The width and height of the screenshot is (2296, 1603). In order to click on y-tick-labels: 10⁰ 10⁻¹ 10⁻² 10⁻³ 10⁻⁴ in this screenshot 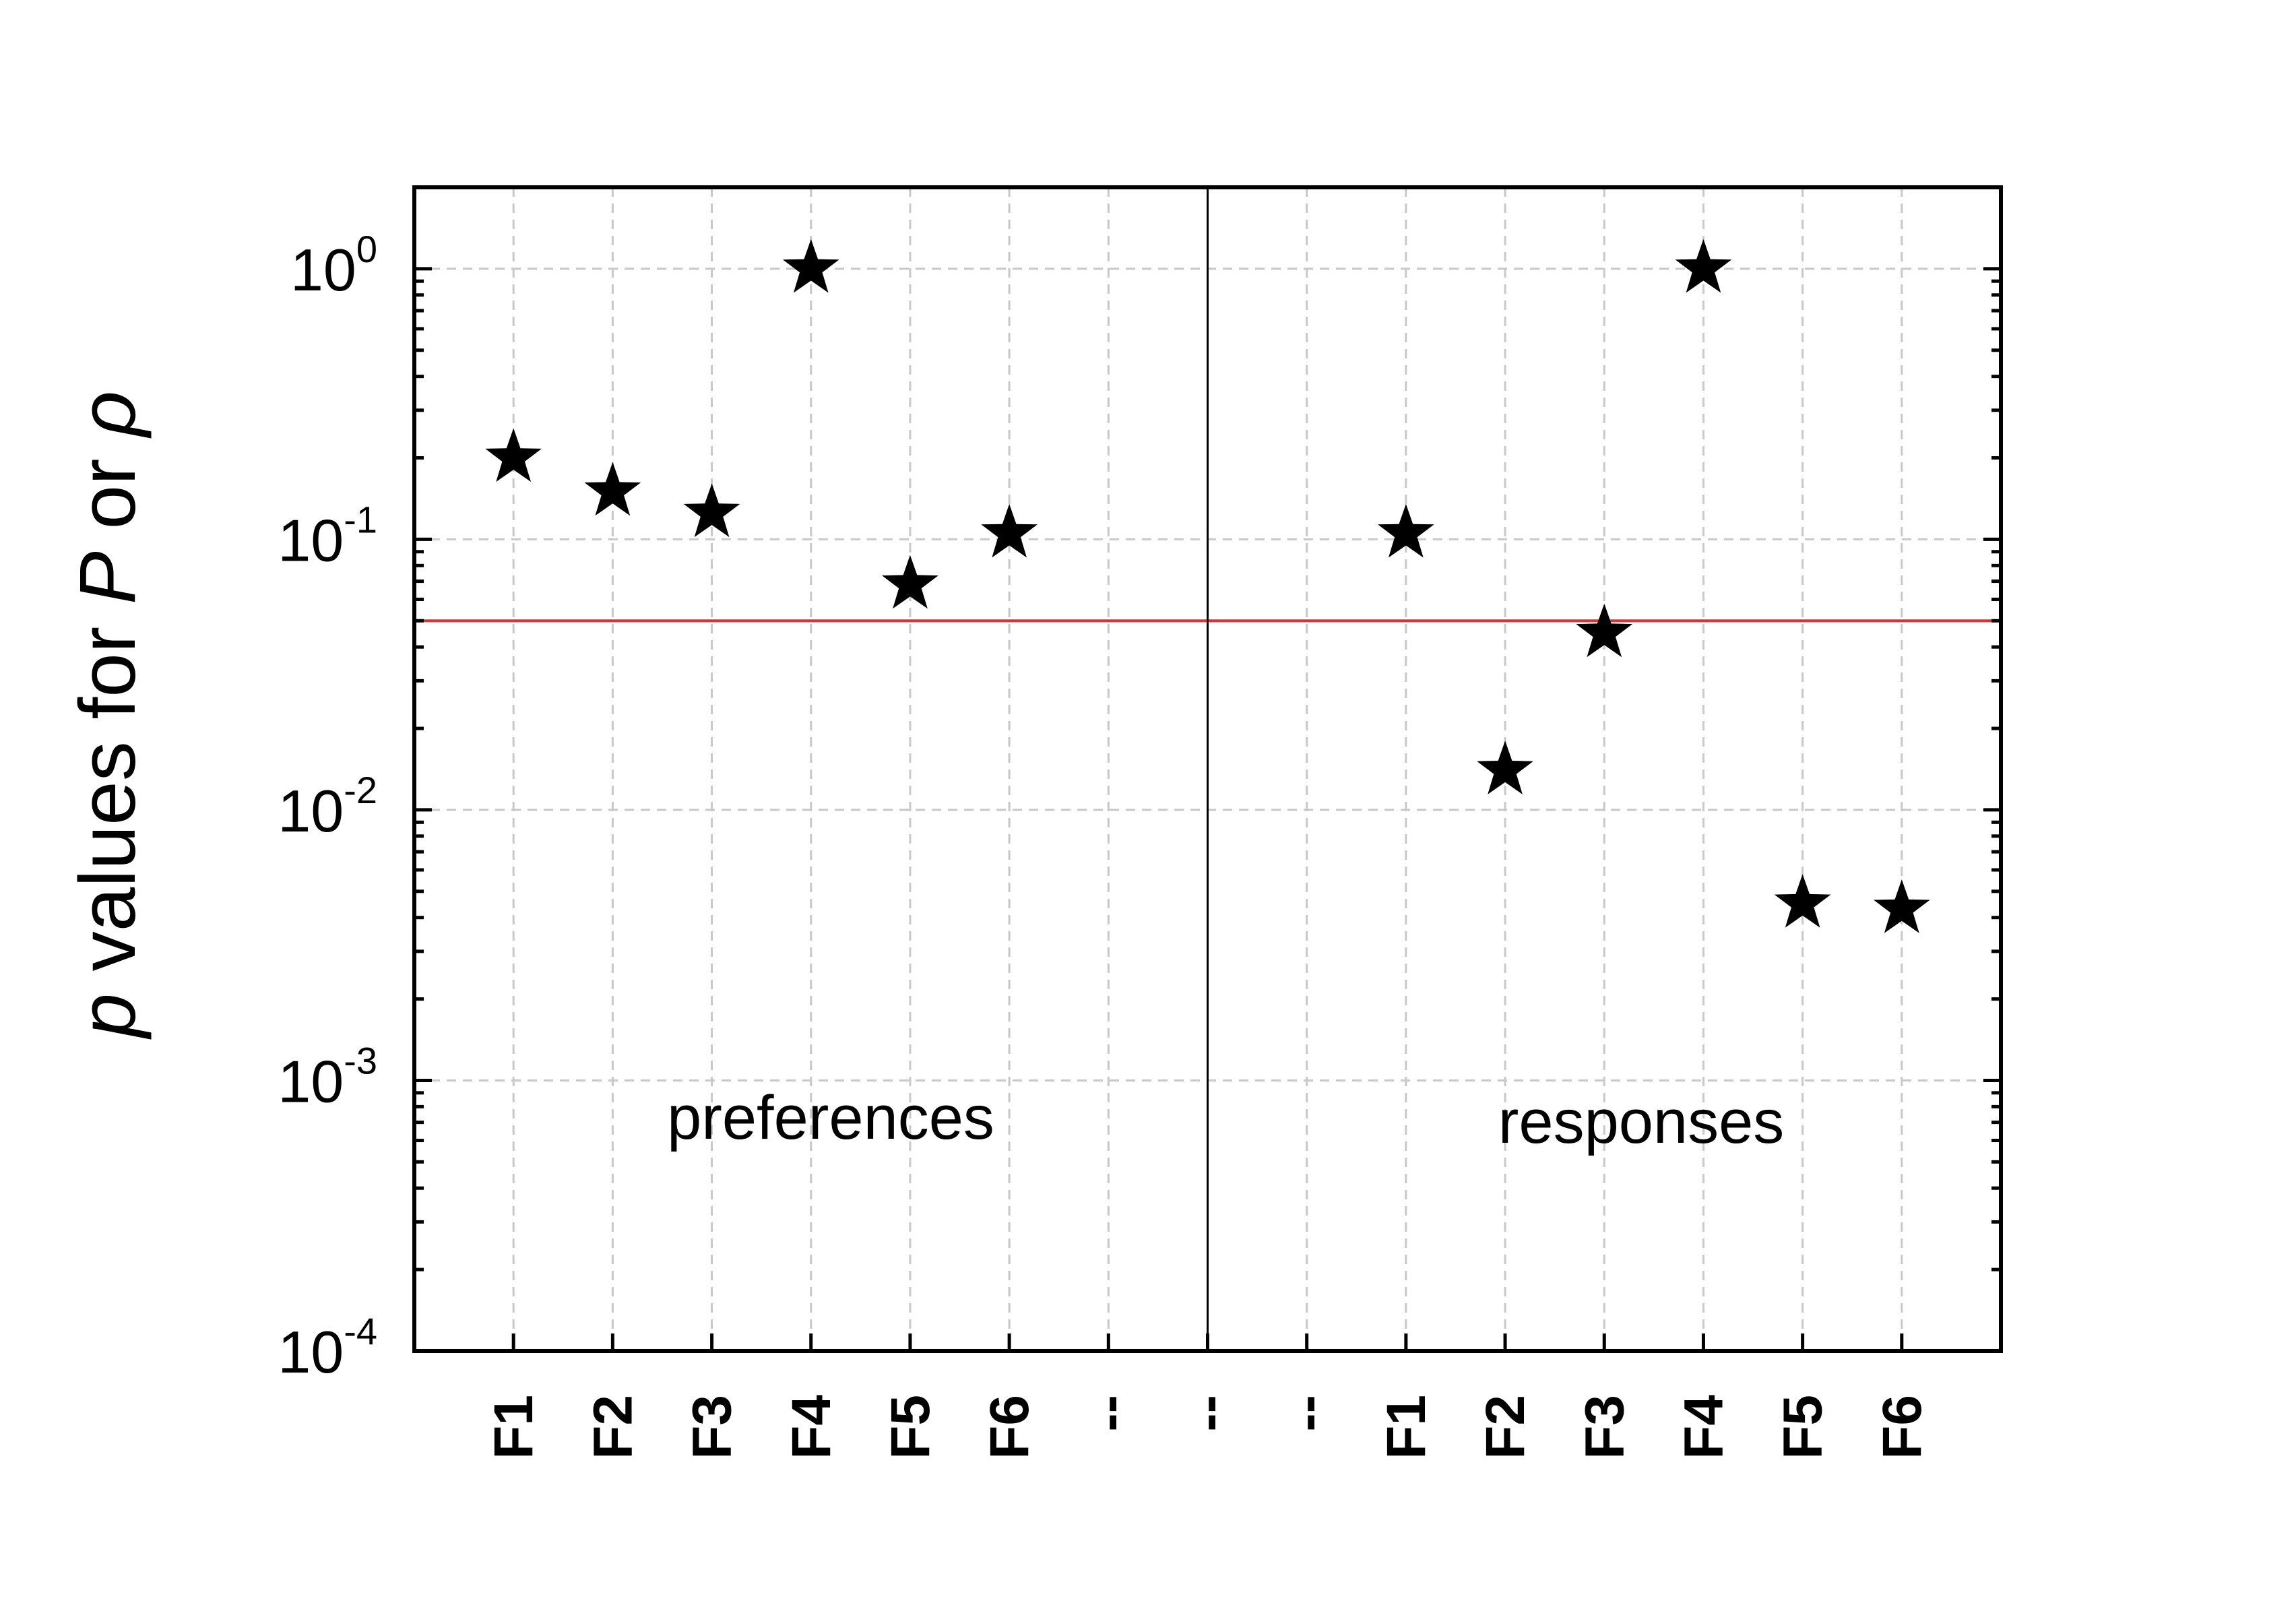, I will do `click(327, 806)`.